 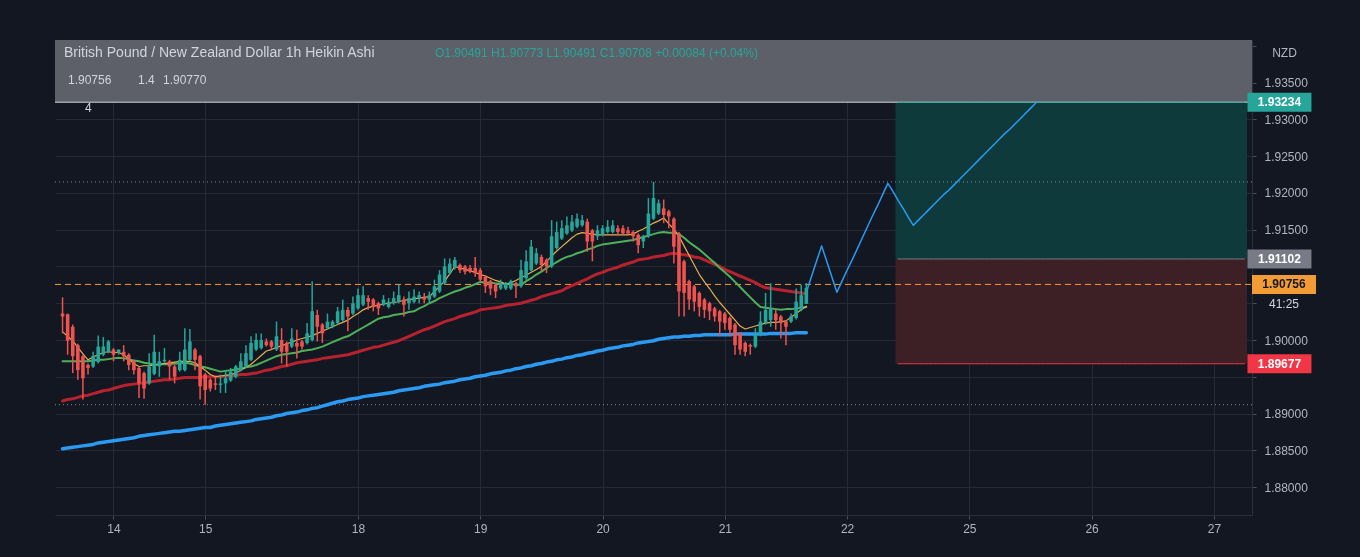 What do you see at coordinates (1286, 340) in the screenshot?
I see `y-tick-label: 1.90000` at bounding box center [1286, 340].